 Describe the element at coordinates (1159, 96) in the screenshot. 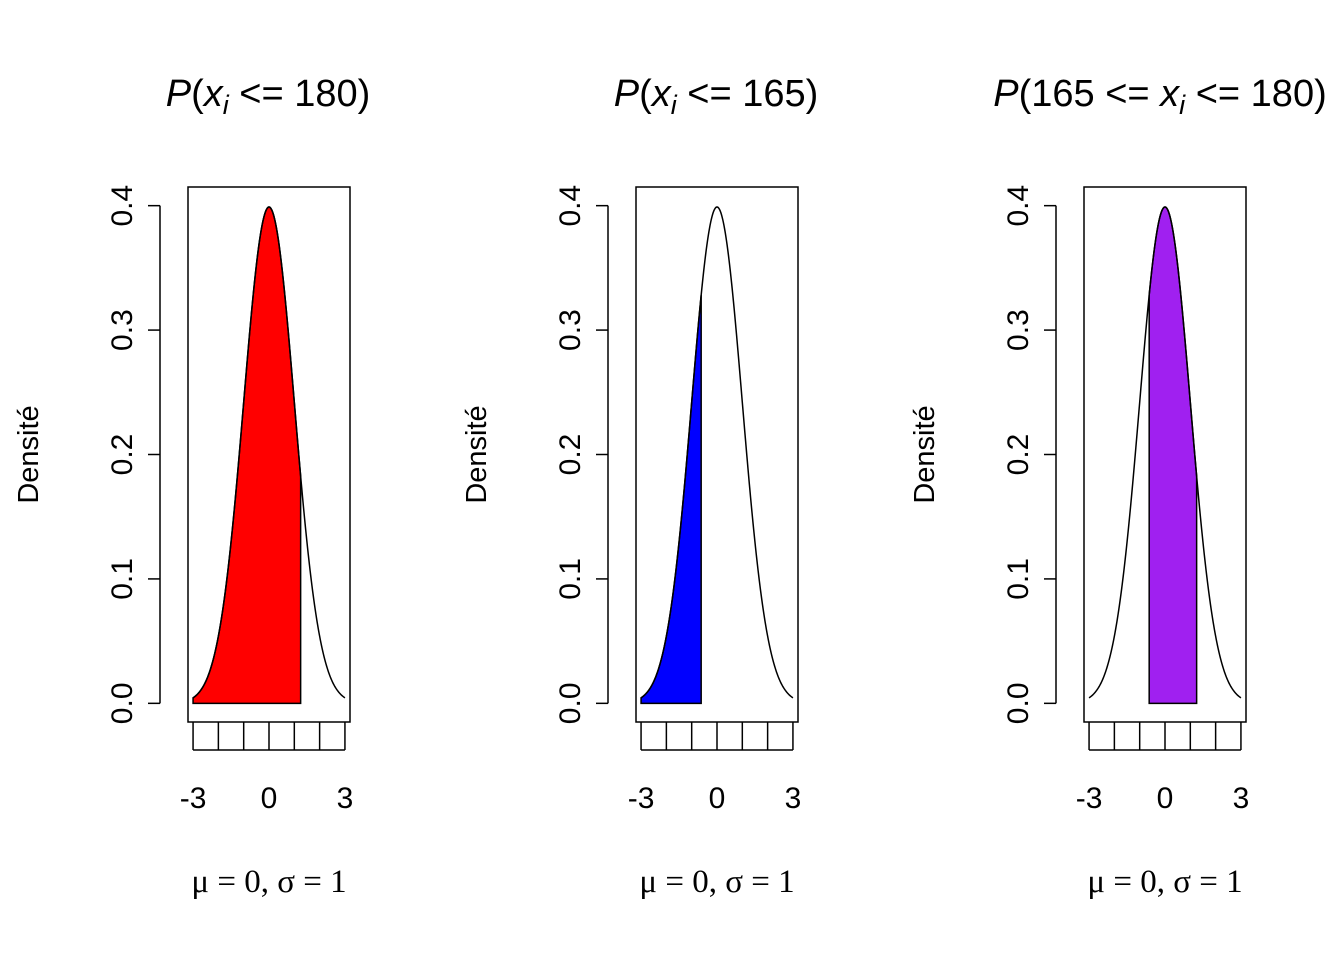

I see `chart-title: P(165 <= xi <= 180)` at that location.